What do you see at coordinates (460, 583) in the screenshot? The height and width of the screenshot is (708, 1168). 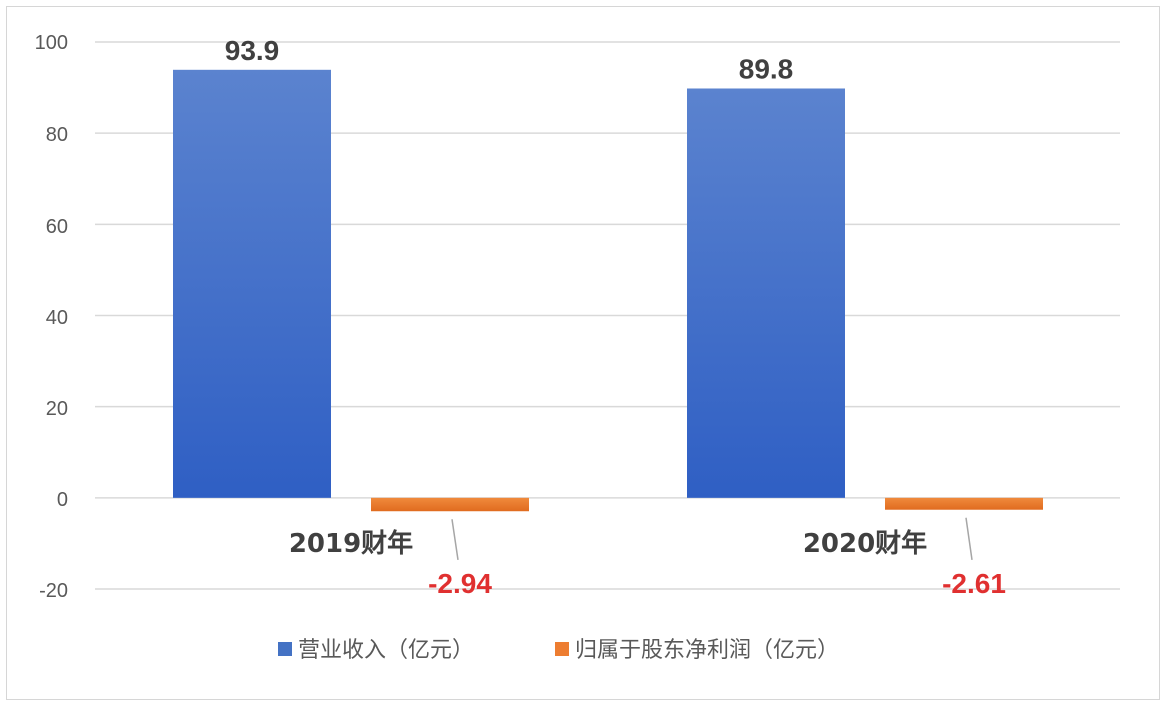 I see `data-label-profit-2019: -2.94` at bounding box center [460, 583].